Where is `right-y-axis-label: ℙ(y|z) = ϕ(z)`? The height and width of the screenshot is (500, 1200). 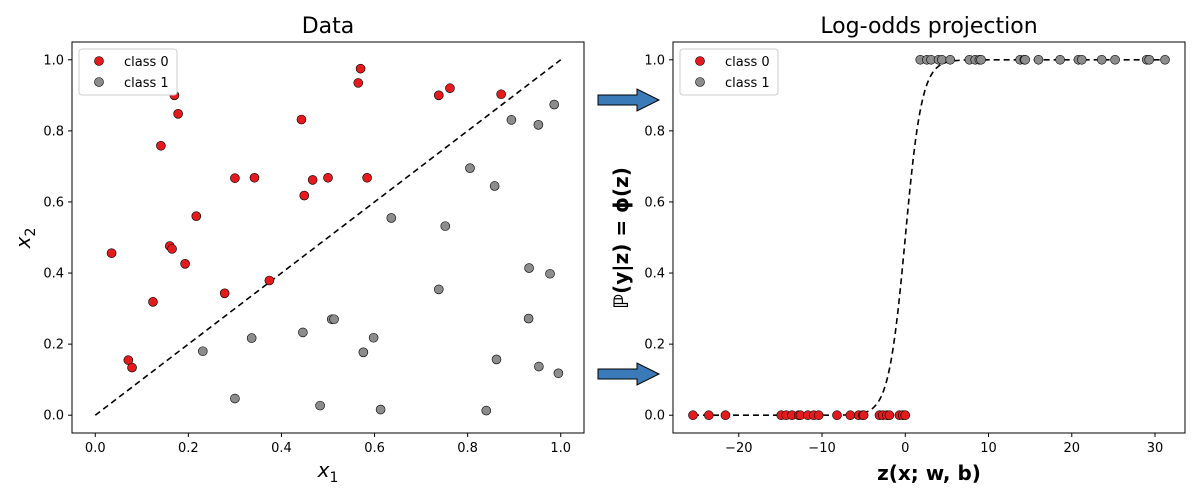 right-y-axis-label: ℙ(y|z) = ϕ(z) is located at coordinates (621, 238).